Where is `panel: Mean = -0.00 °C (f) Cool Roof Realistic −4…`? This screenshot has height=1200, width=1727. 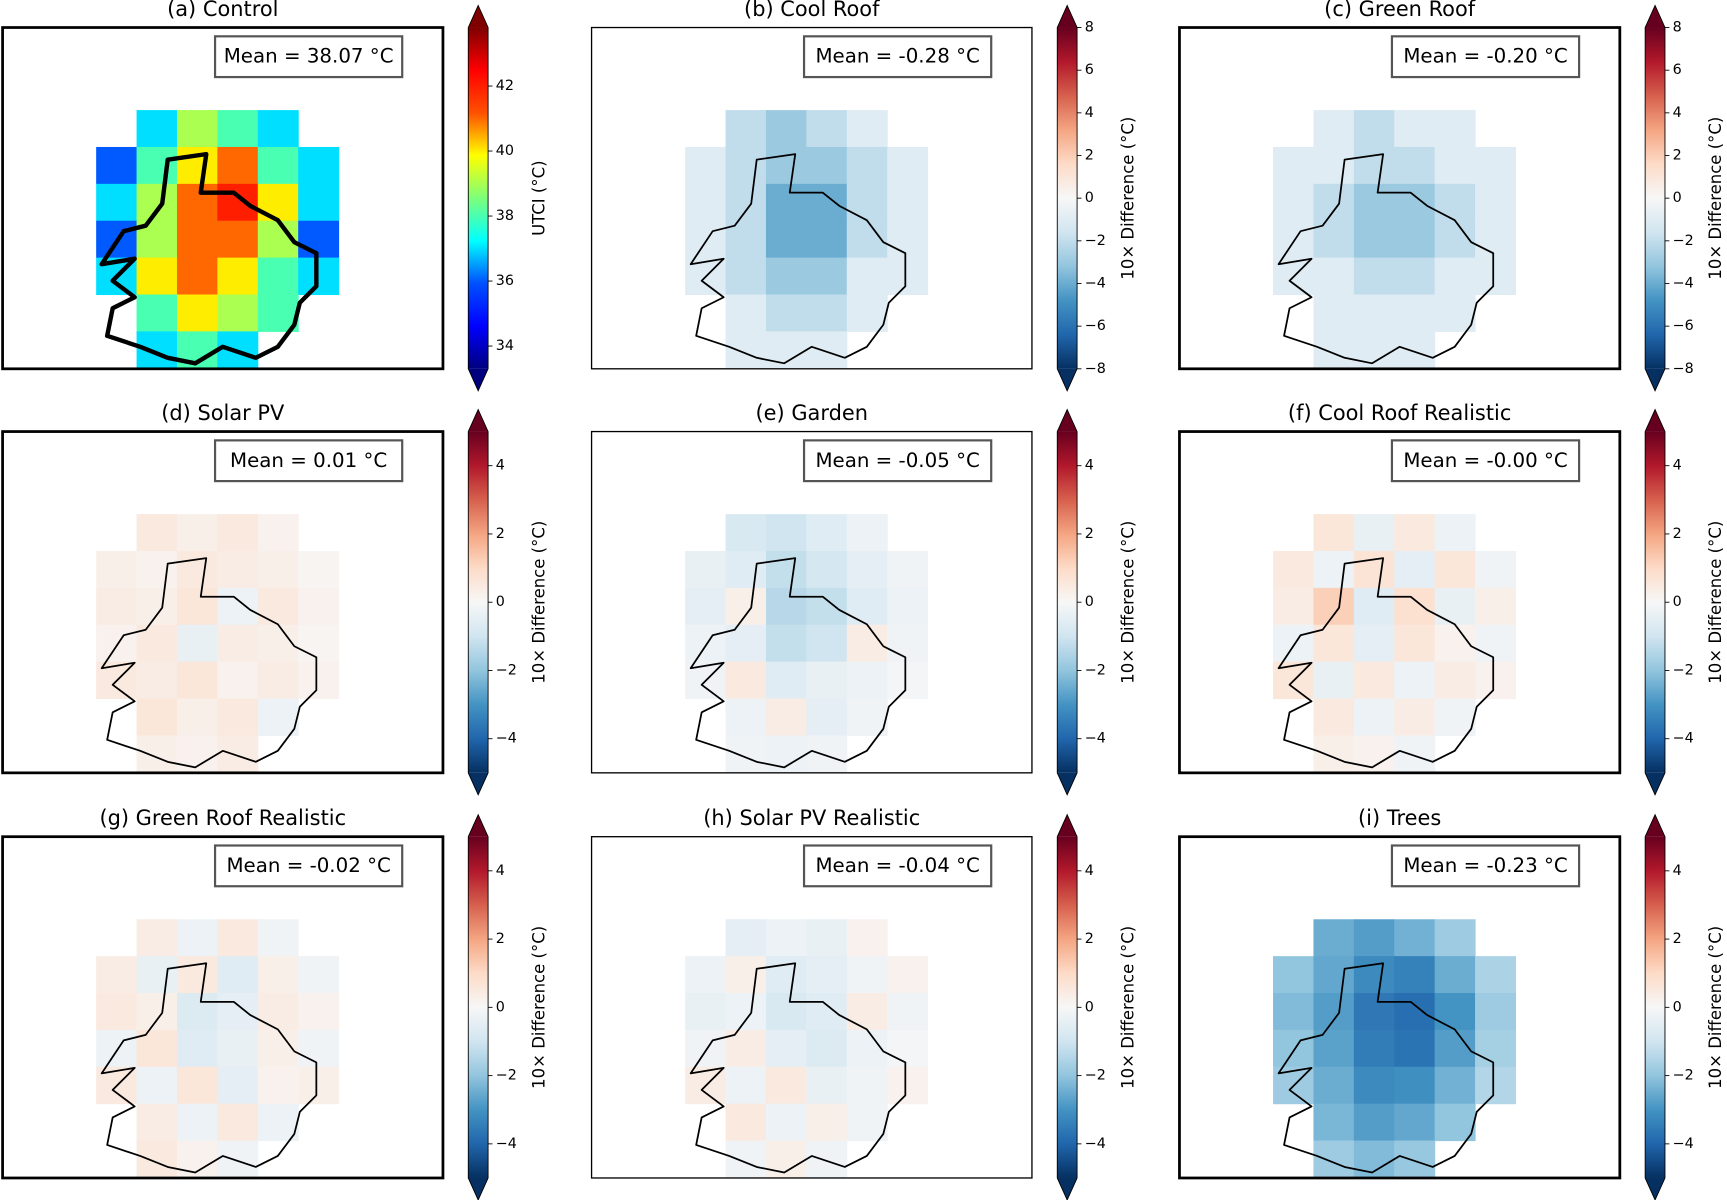
panel: Mean = -0.00 °C (f) Cool Roof Realistic −4… is located at coordinates (1451, 598).